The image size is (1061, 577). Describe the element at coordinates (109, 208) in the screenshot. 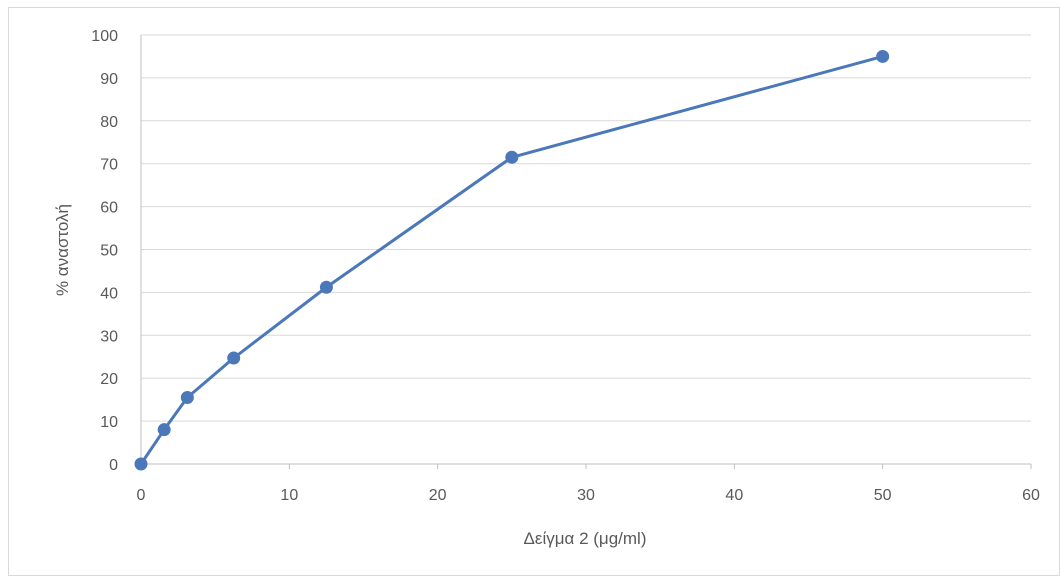

I see `y-tick-label: 60` at that location.